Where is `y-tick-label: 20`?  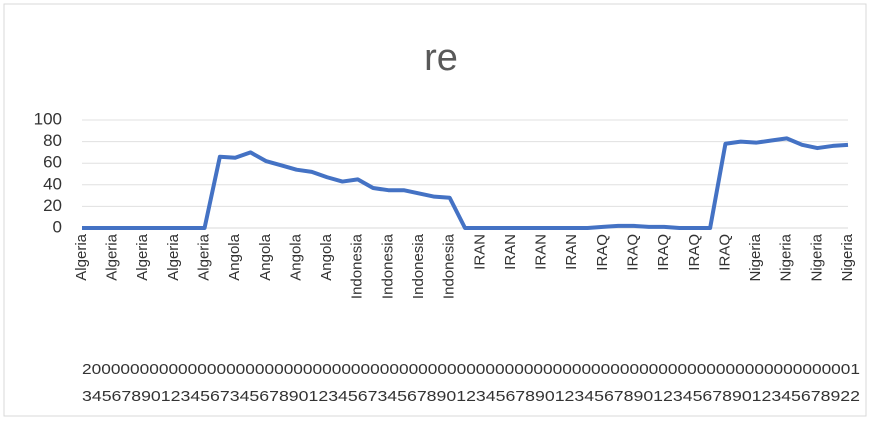 y-tick-label: 20 is located at coordinates (52, 205).